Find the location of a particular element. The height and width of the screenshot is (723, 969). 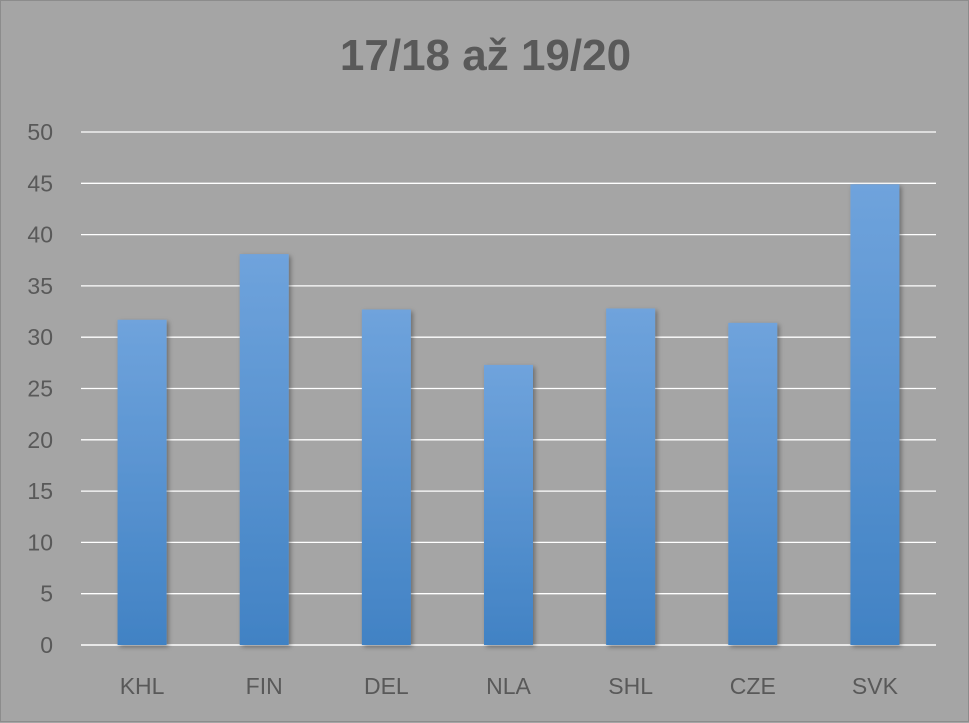

bar-del is located at coordinates (386, 477).